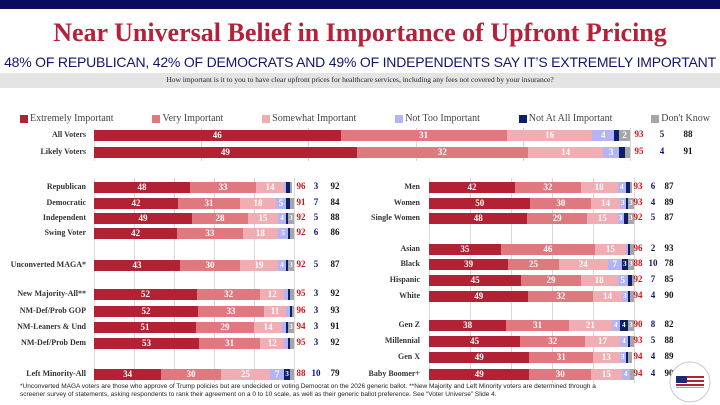 Image resolution: width=720 pixels, height=405 pixels. What do you see at coordinates (669, 248) in the screenshot?
I see `net-important: 93` at bounding box center [669, 248].